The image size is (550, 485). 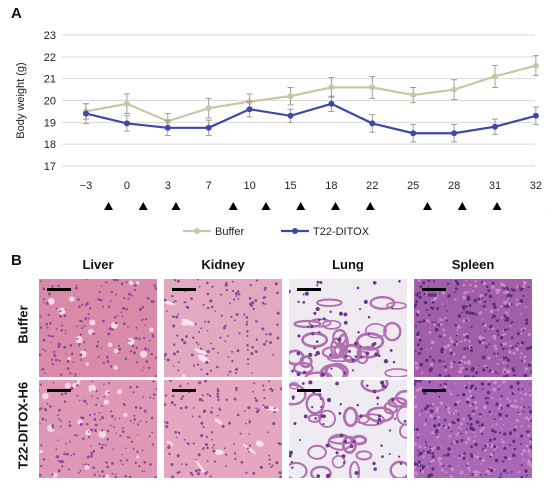 What do you see at coordinates (86, 186) in the screenshot?
I see `x-tick-label: −3` at bounding box center [86, 186].